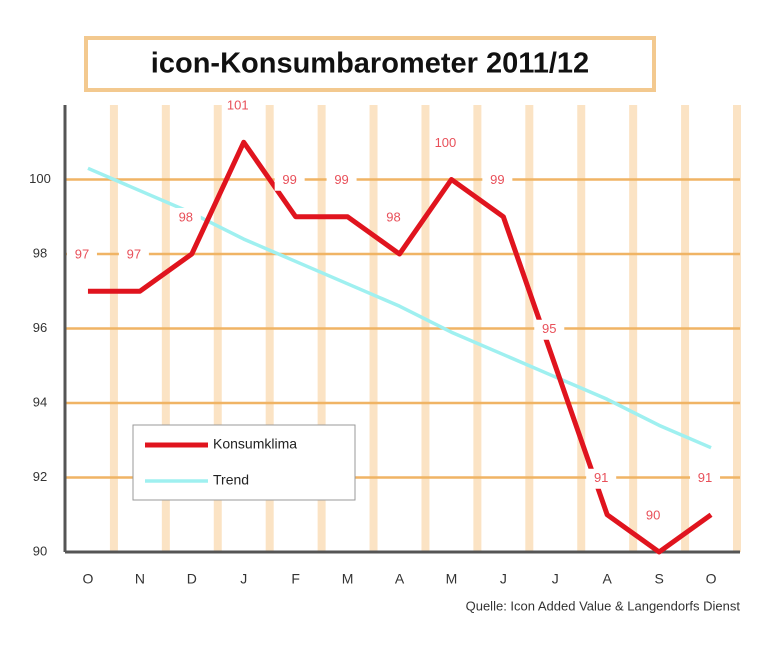 Image resolution: width=760 pixels, height=645 pixels. I want to click on chart-title: icon-Konsumbarometer 2011/12, so click(370, 64).